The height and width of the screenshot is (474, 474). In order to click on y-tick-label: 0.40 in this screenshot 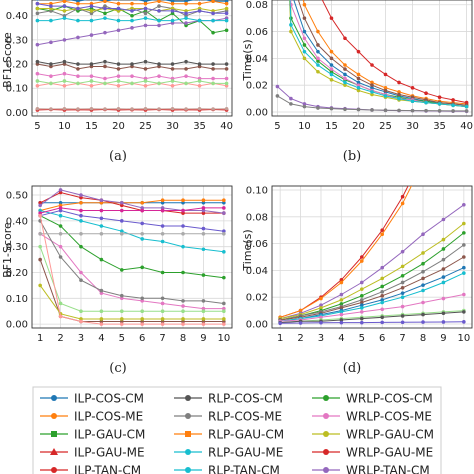, I will do `click(17, 221)`.